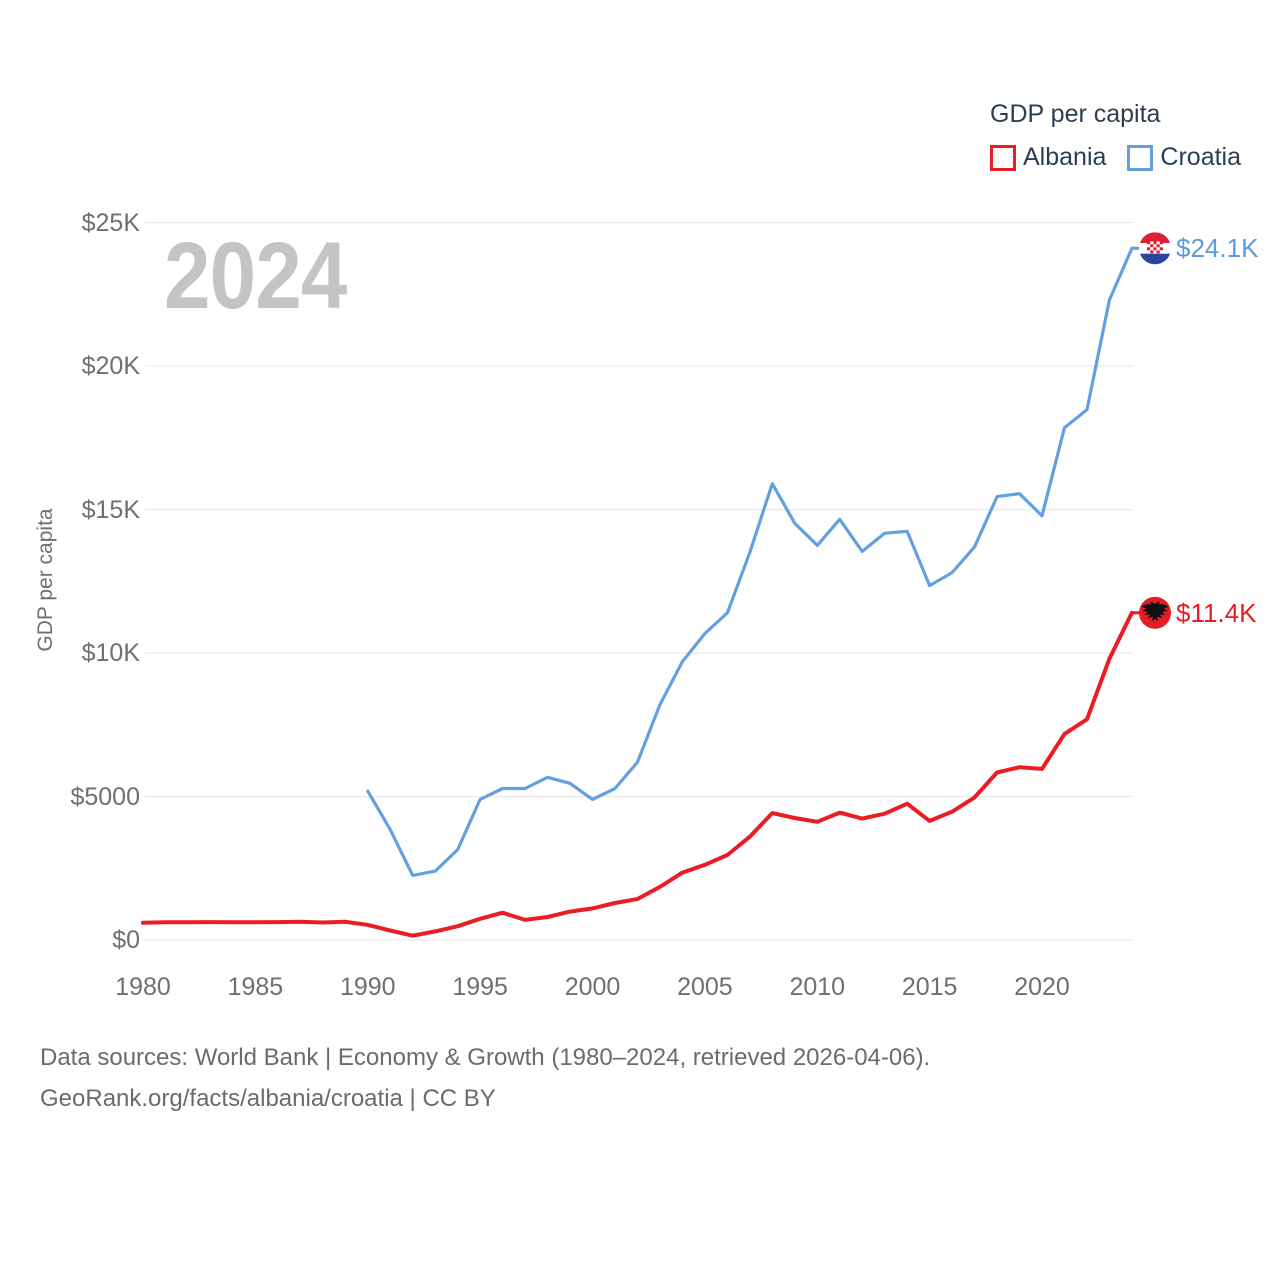  Describe the element at coordinates (45, 580) in the screenshot. I see `y-axis-title: GDP per capita` at that location.